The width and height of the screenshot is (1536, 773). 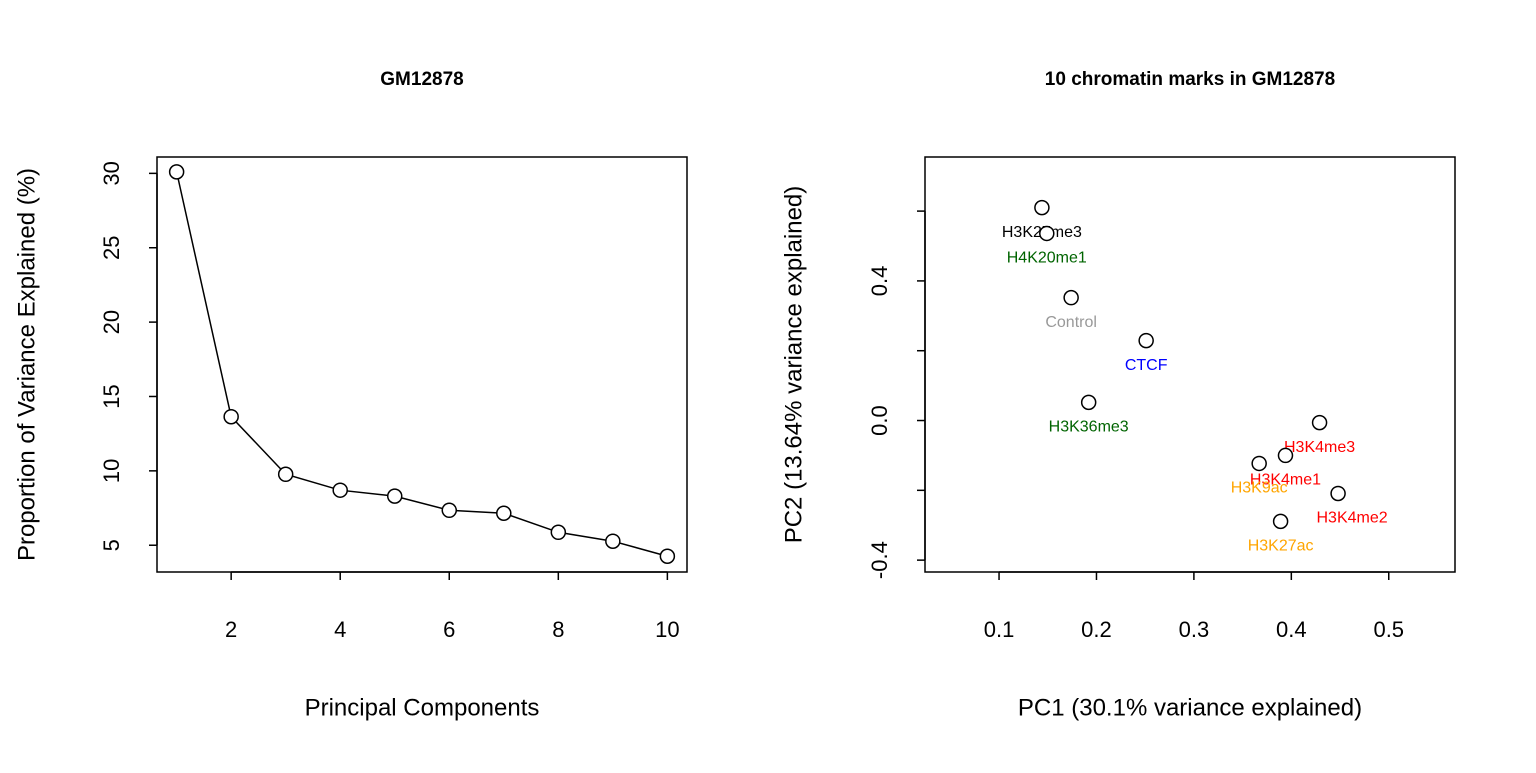 I want to click on x-tick-label: 0.1, so click(x=999, y=629).